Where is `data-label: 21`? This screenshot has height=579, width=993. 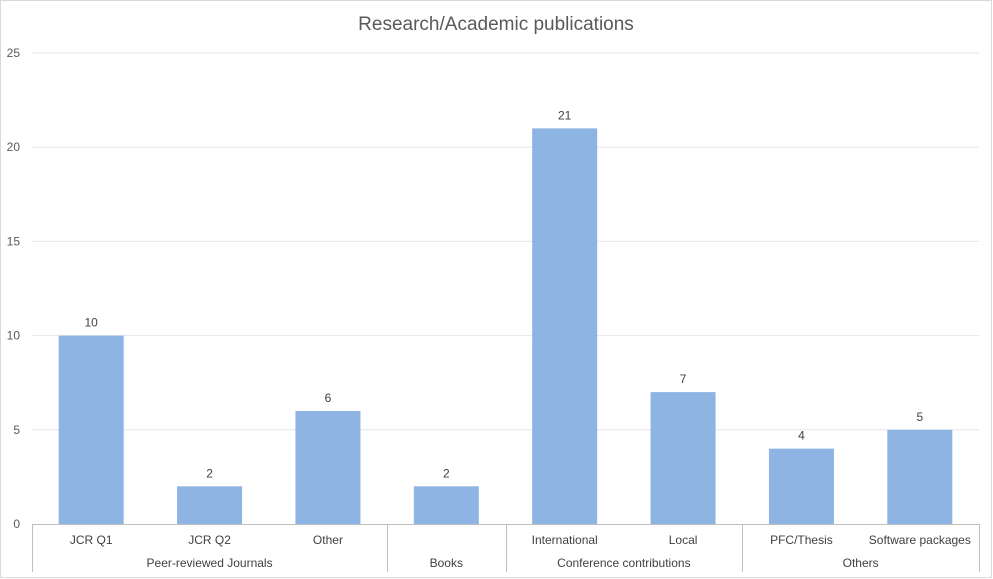 data-label: 21 is located at coordinates (565, 115).